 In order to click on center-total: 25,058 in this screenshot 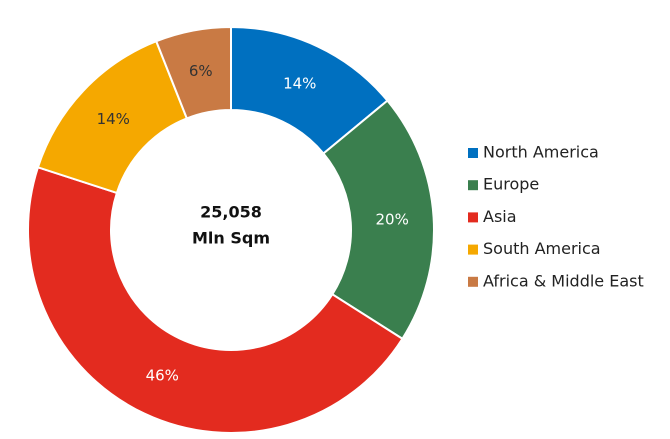, I will do `click(231, 212)`.